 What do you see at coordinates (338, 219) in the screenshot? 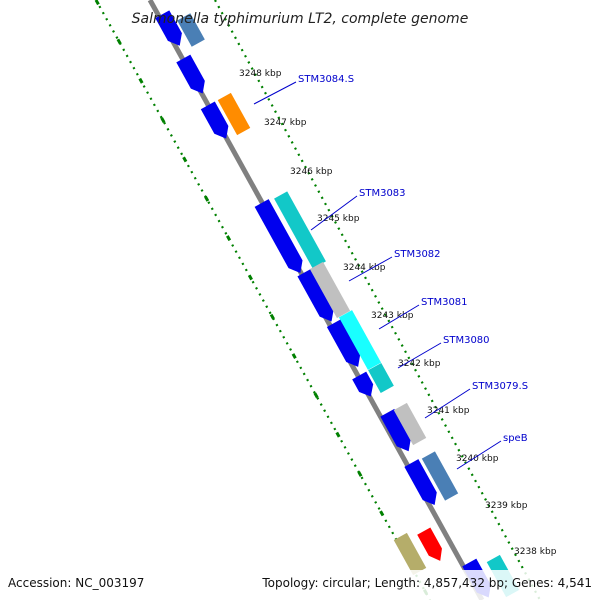
I see `kbp-tick-label: 3245 kbp` at bounding box center [338, 219].